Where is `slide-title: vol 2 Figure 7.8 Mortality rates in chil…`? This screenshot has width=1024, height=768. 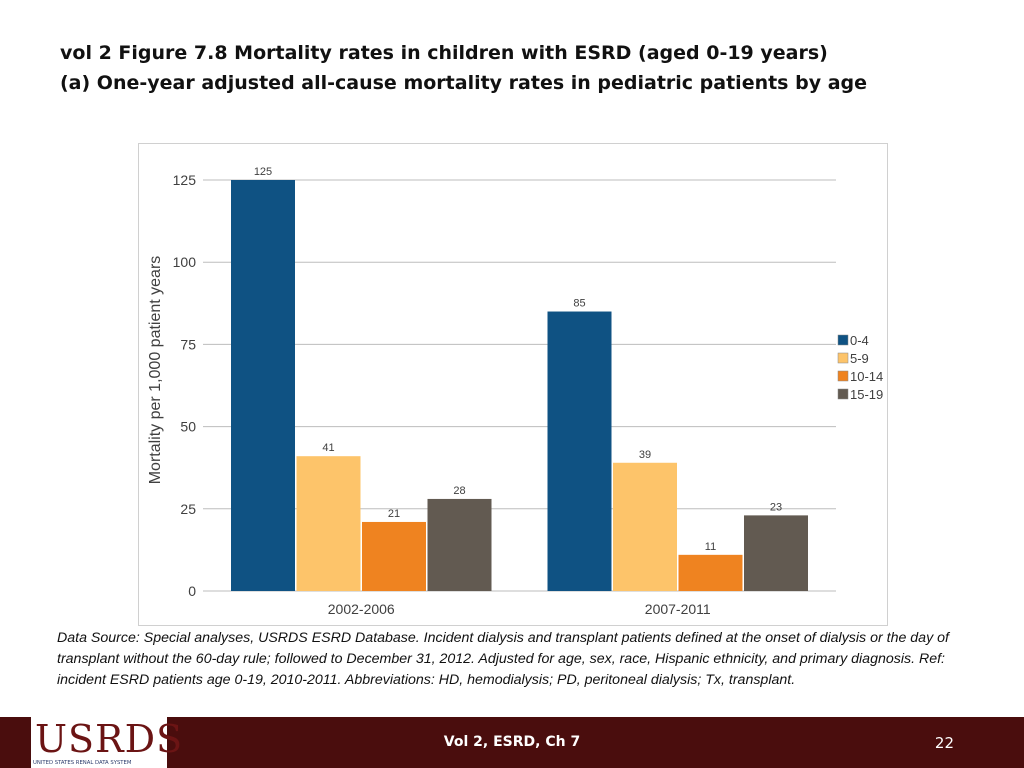 slide-title: vol 2 Figure 7.8 Mortality rates in chil… is located at coordinates (510, 68).